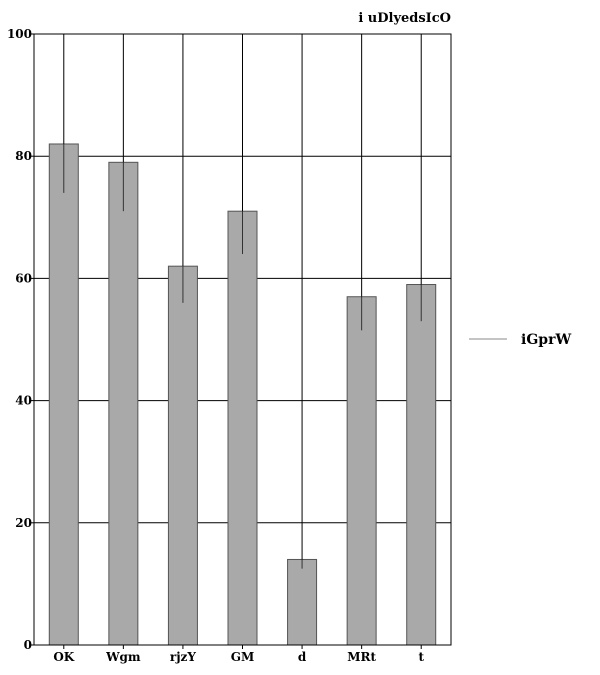 This screenshot has width=600, height=675. What do you see at coordinates (404, 18) in the screenshot?
I see `chart-title: i uDlyedsIcO` at bounding box center [404, 18].